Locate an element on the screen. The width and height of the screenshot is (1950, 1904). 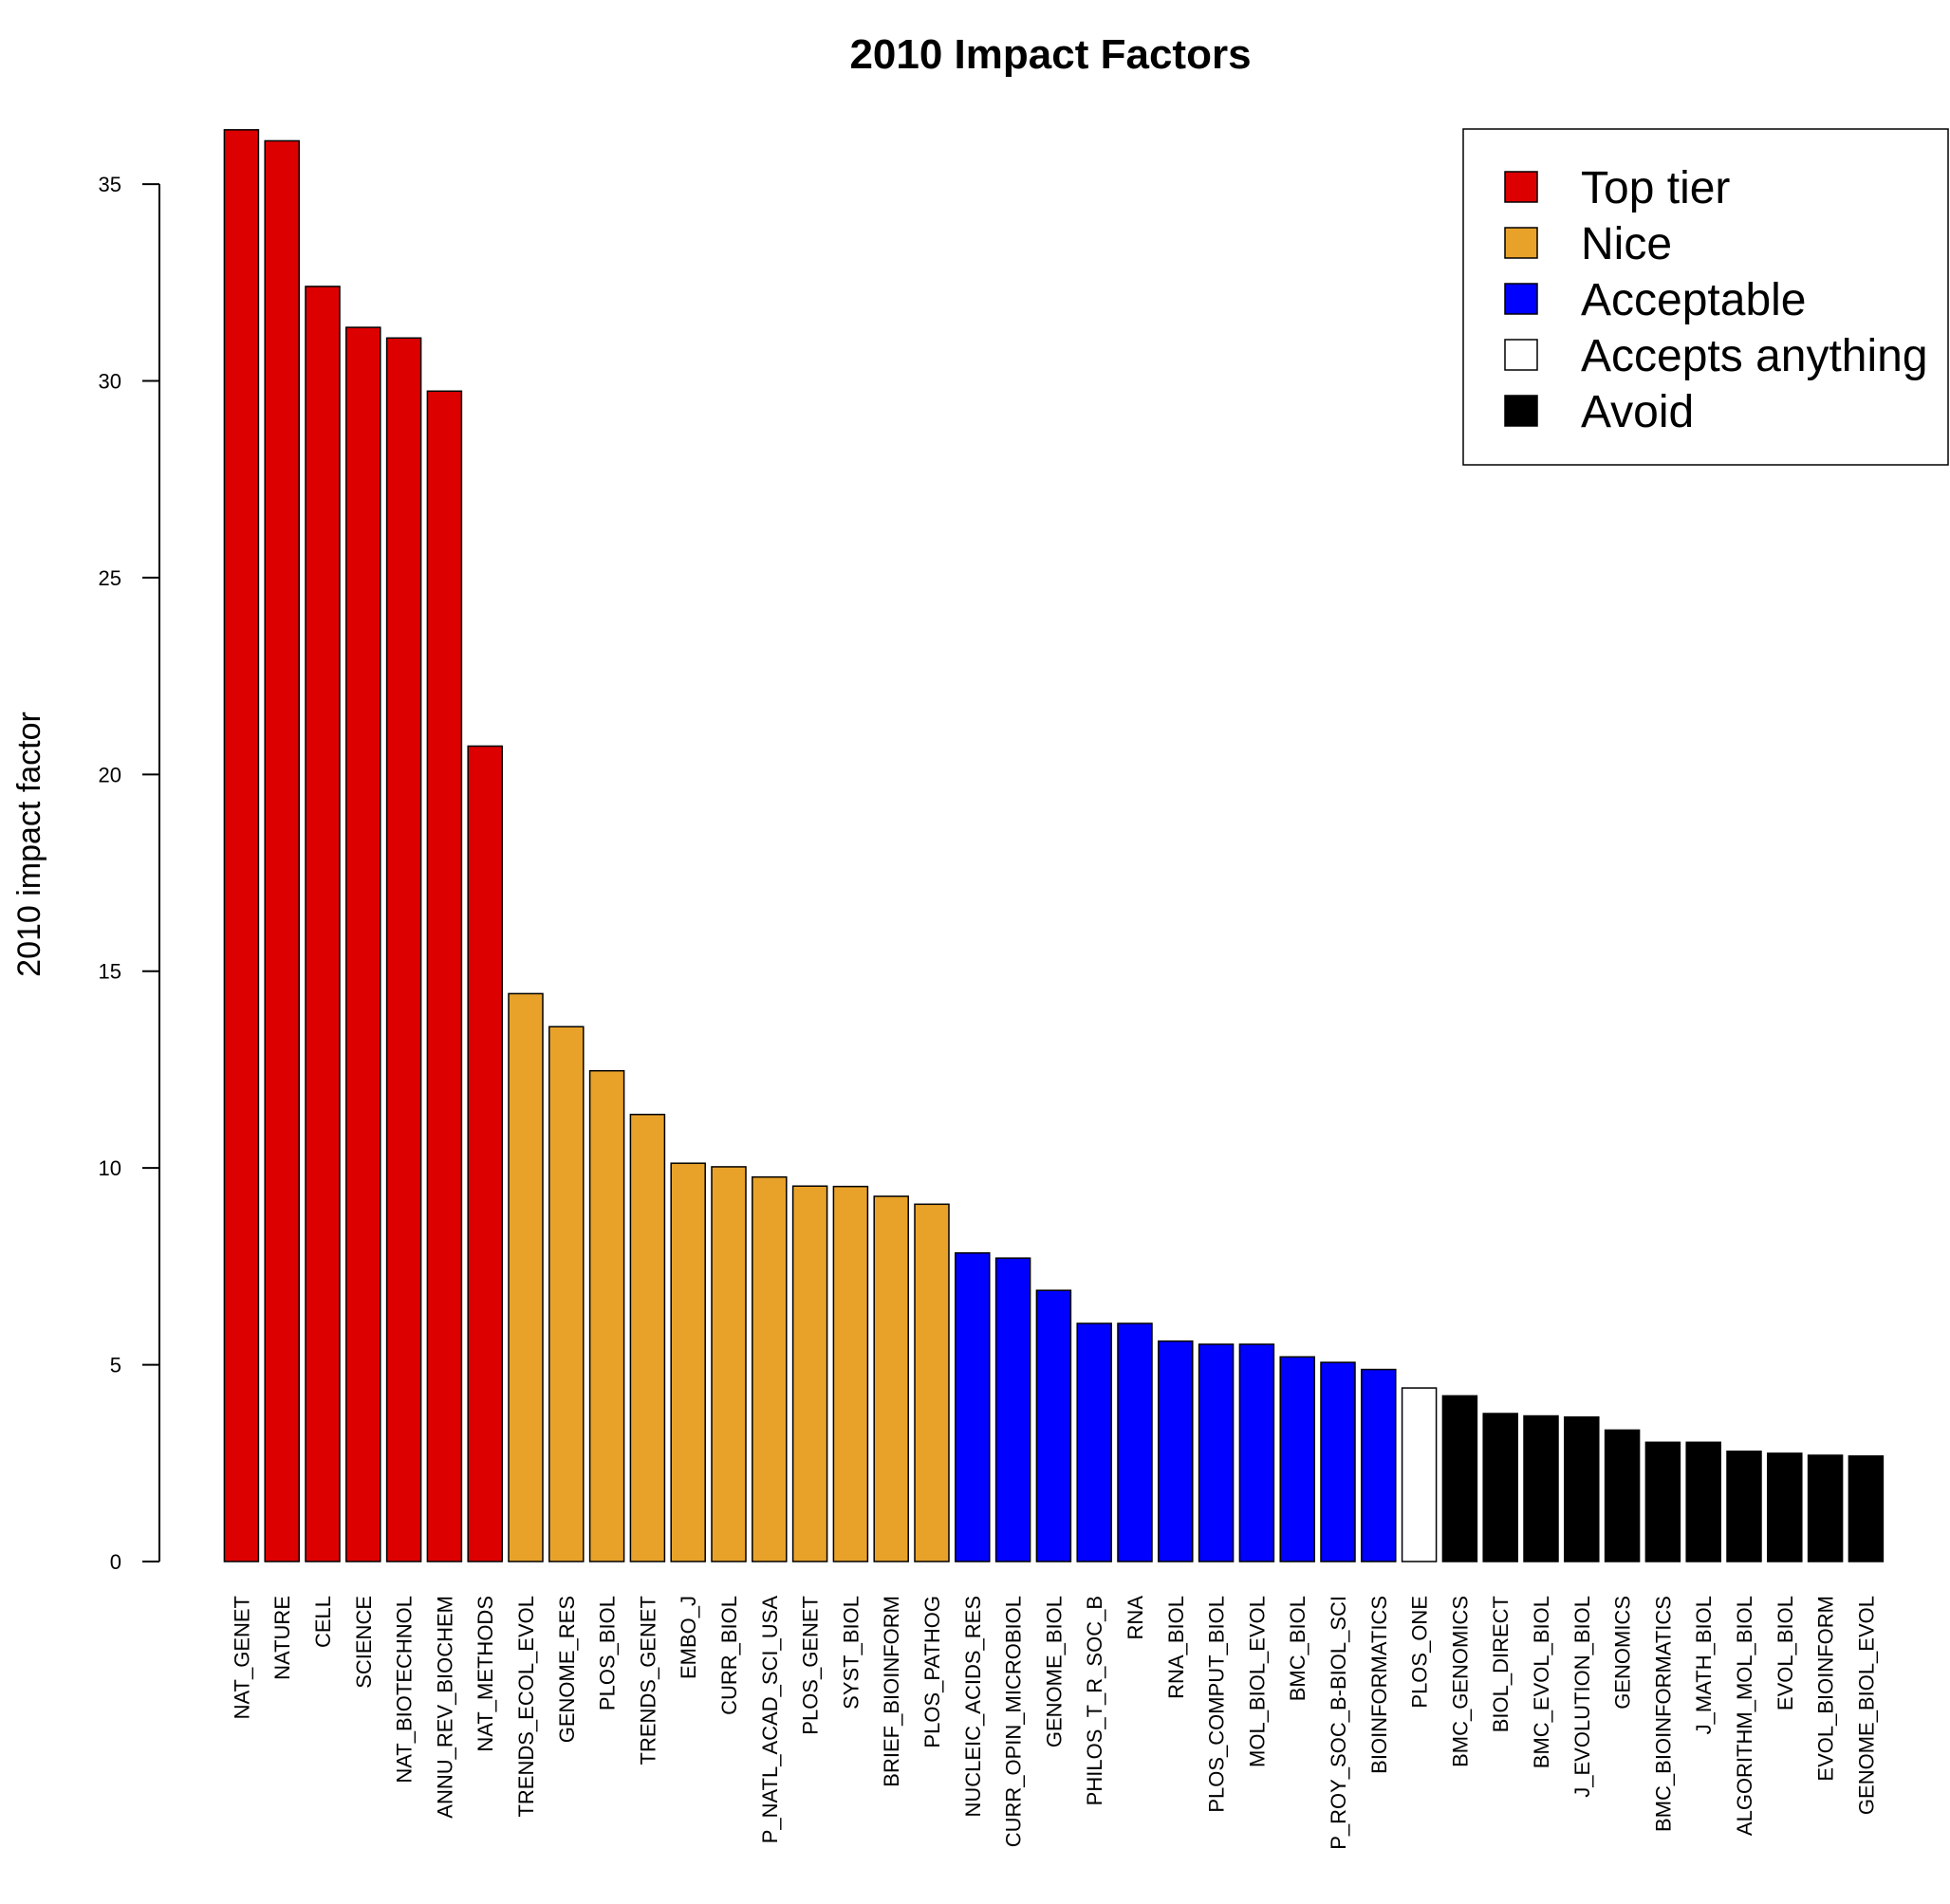
x-tick-label: PLOS_BIOL is located at coordinates (608, 1653).